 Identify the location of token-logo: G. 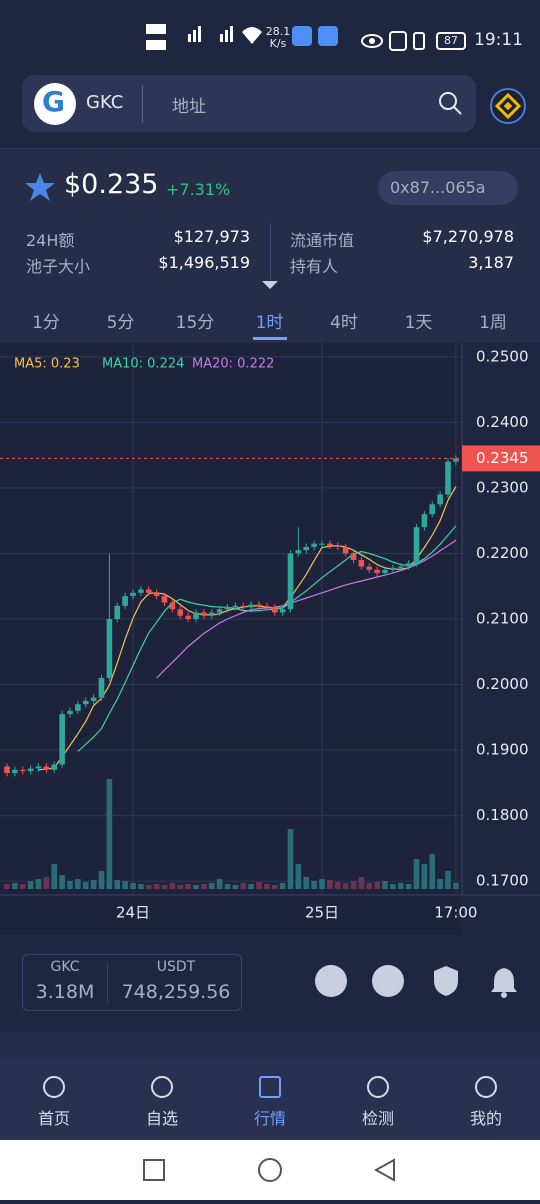
(55, 104).